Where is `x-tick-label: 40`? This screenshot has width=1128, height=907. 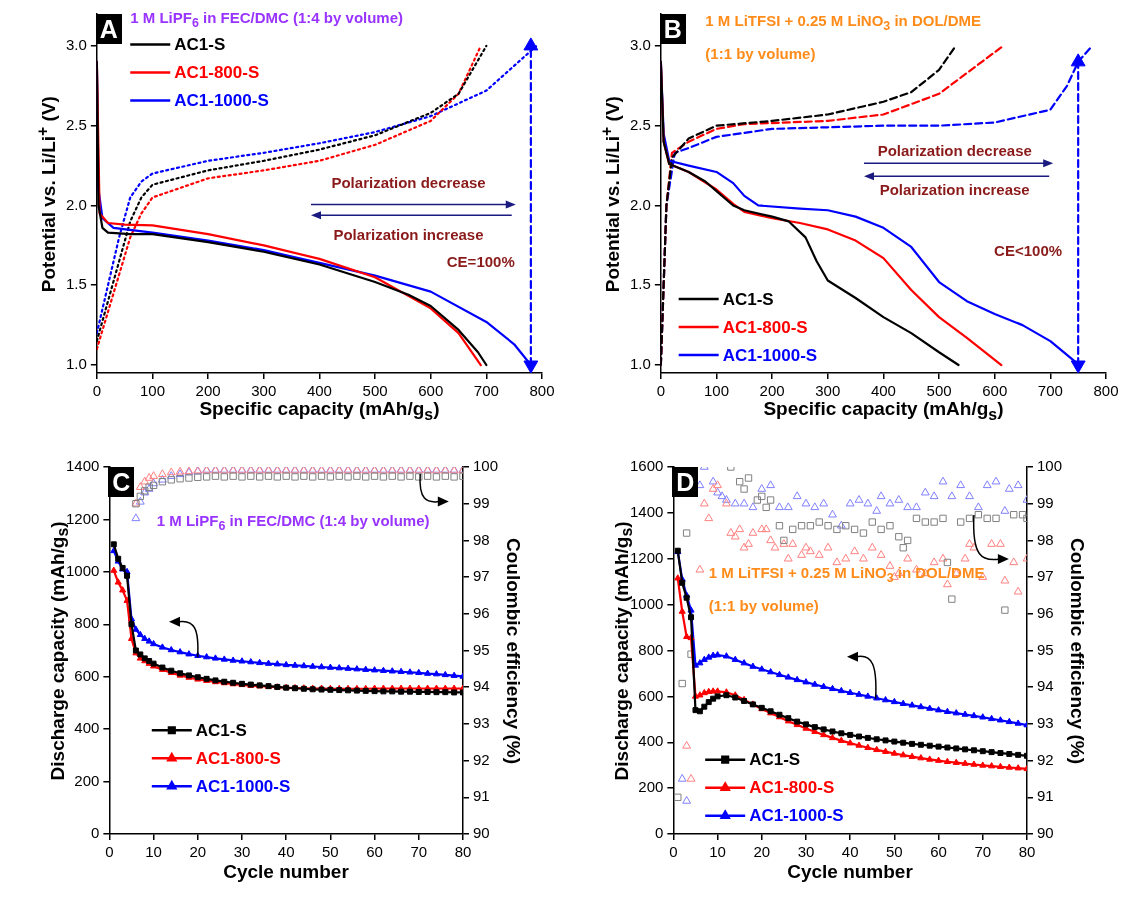
x-tick-label: 40 is located at coordinates (286, 852).